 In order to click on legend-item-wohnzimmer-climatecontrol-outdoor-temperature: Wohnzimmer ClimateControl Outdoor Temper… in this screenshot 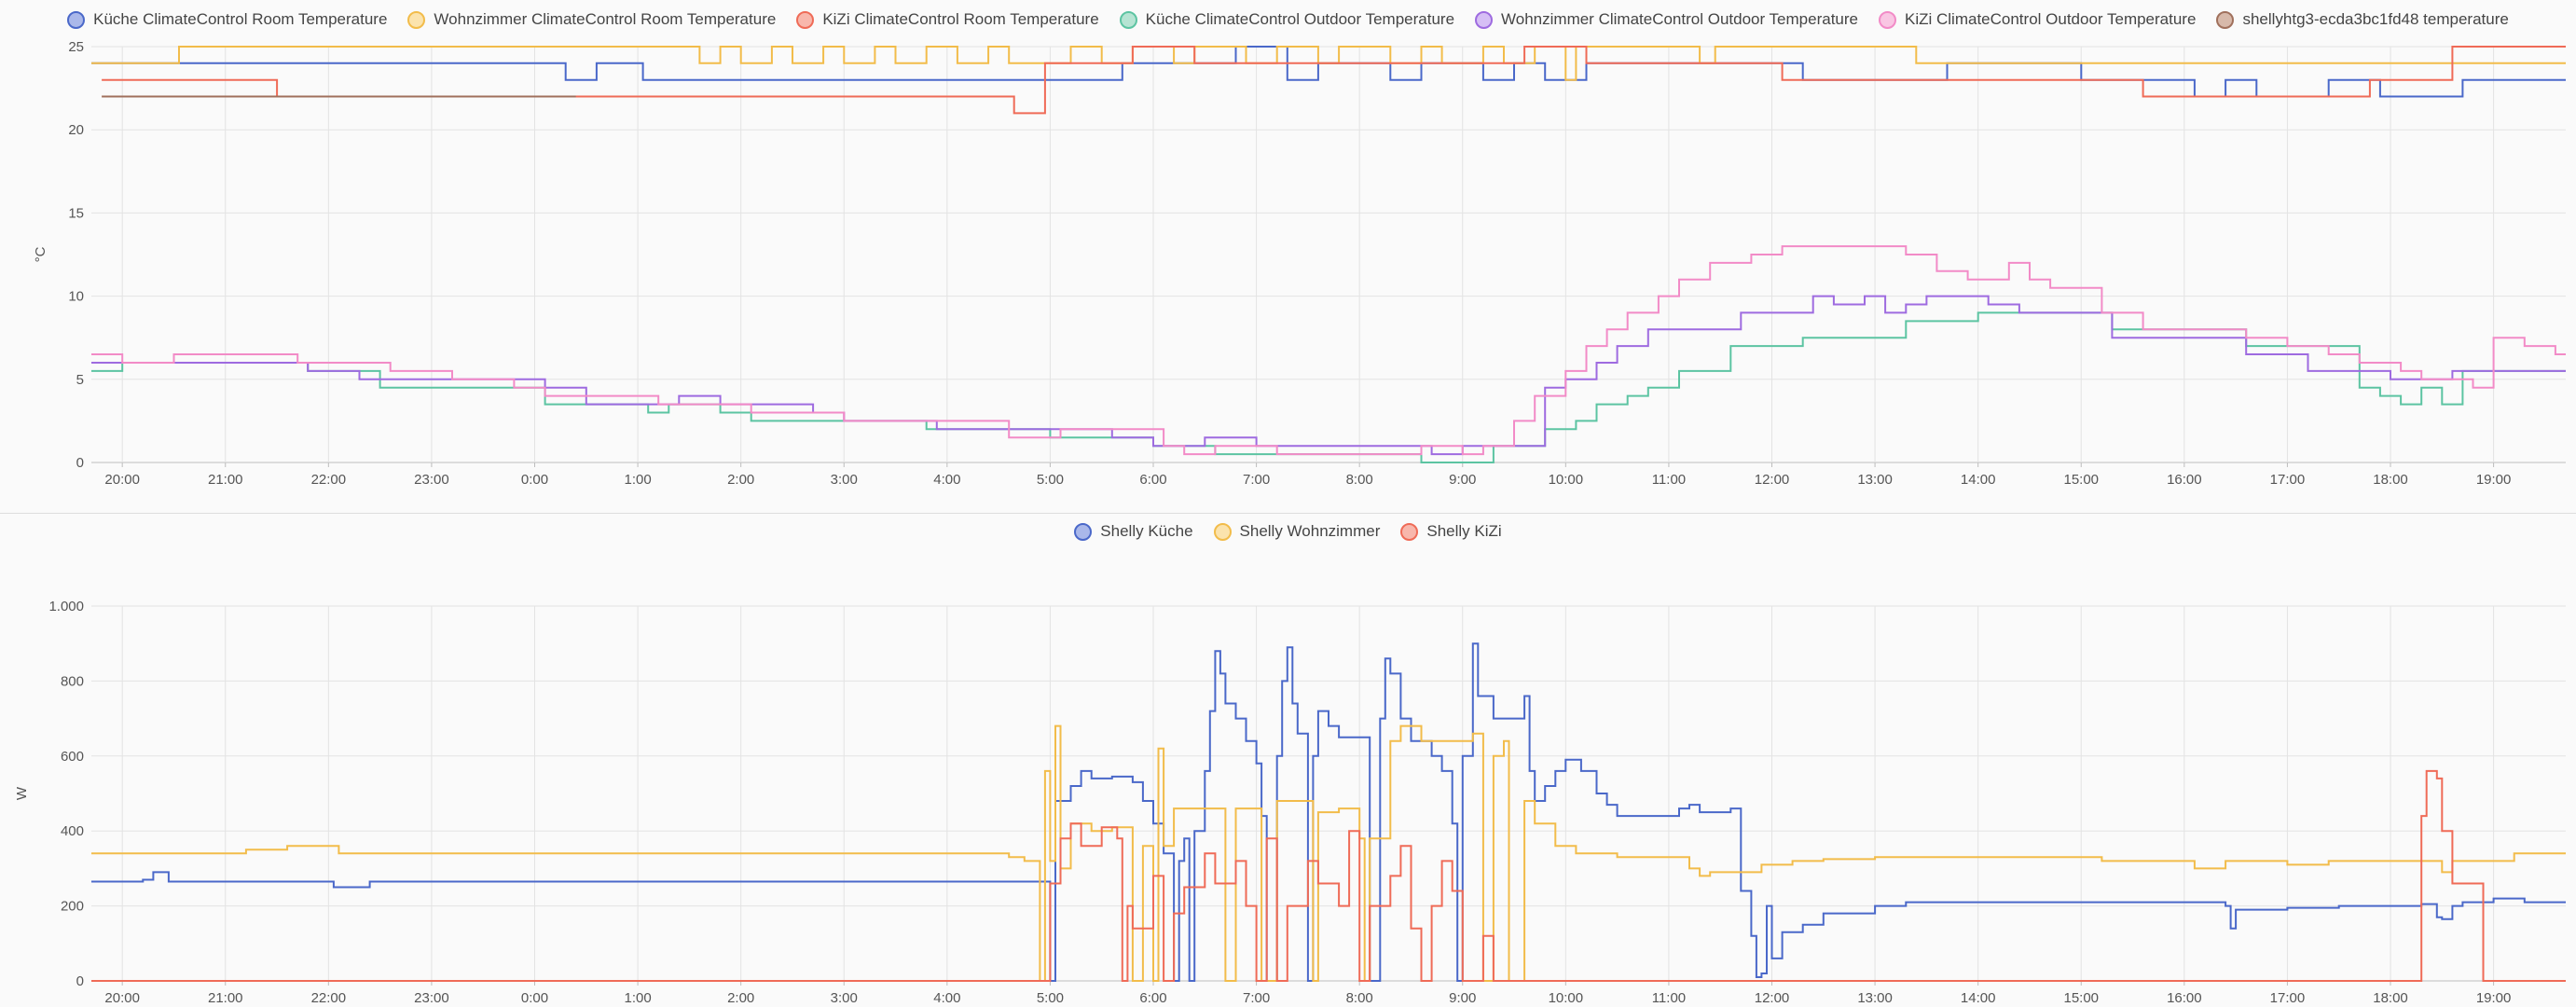, I will do `click(1666, 19)`.